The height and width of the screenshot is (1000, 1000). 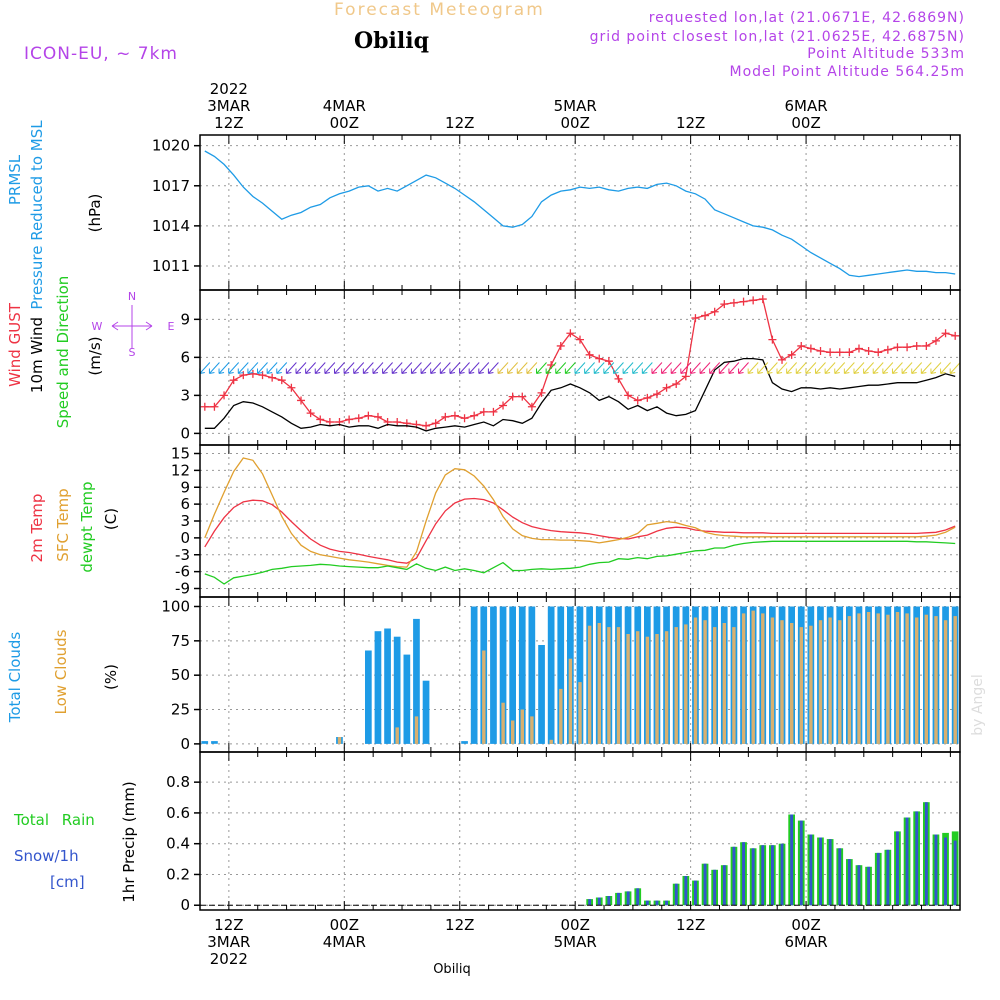 What do you see at coordinates (175, 606) in the screenshot?
I see `y-tick-label: 100` at bounding box center [175, 606].